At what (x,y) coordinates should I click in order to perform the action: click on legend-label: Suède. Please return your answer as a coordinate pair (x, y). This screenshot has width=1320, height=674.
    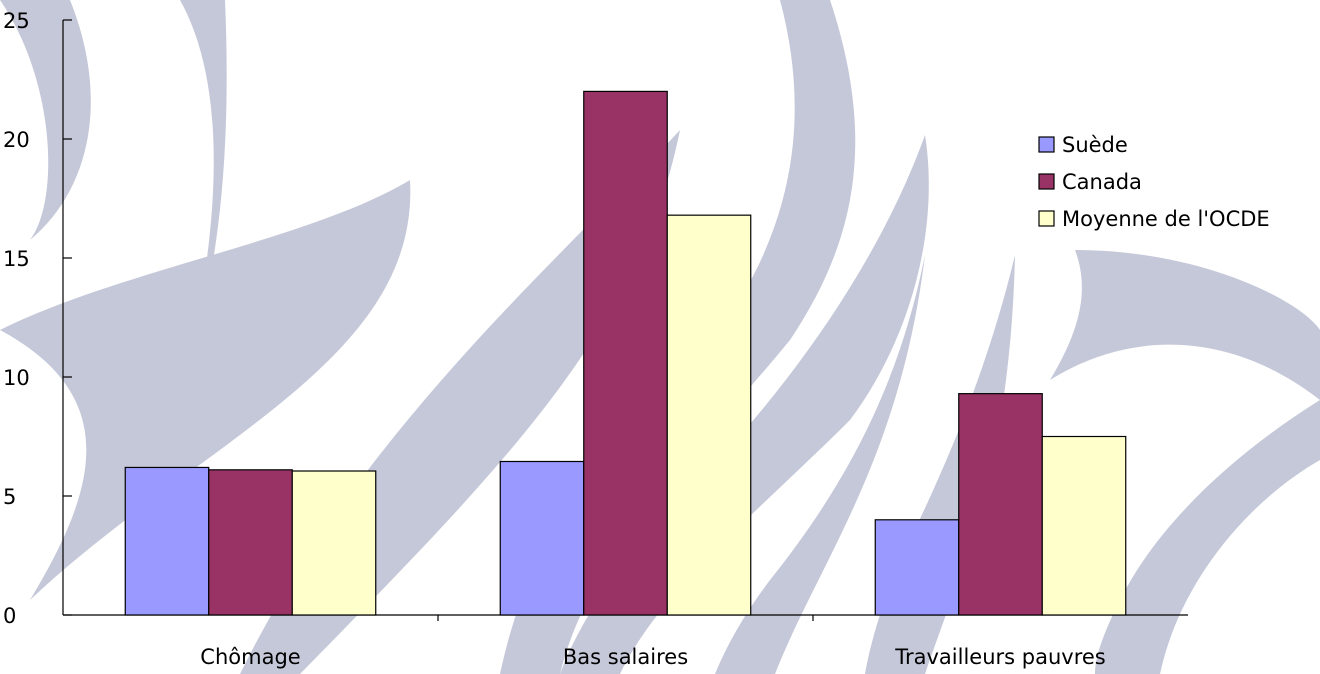
    Looking at the image, I should click on (1095, 145).